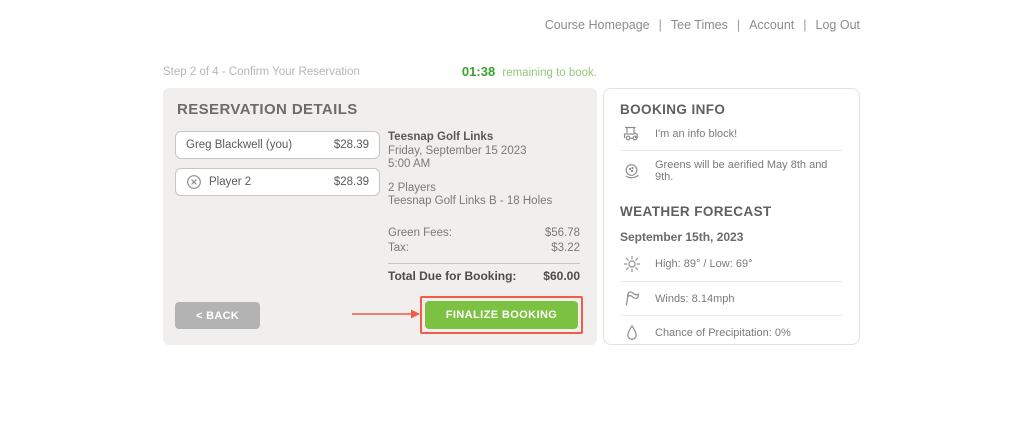  I want to click on player-name: Greg Blackwell (you), so click(239, 145).